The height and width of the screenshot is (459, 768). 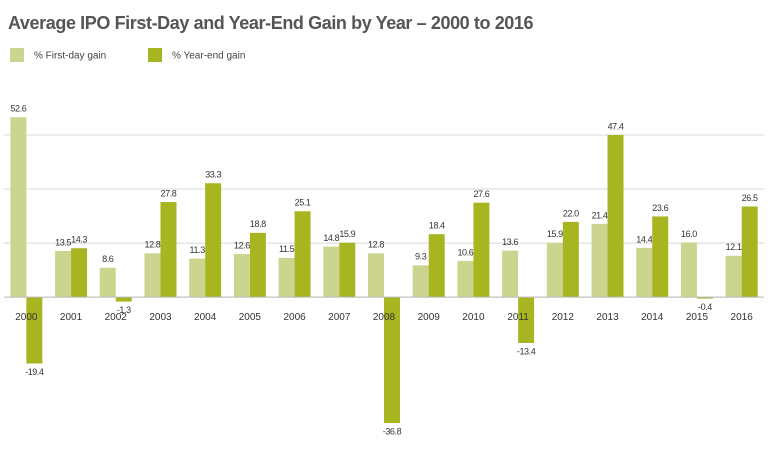 What do you see at coordinates (258, 224) in the screenshot?
I see `value-label: 18.8` at bounding box center [258, 224].